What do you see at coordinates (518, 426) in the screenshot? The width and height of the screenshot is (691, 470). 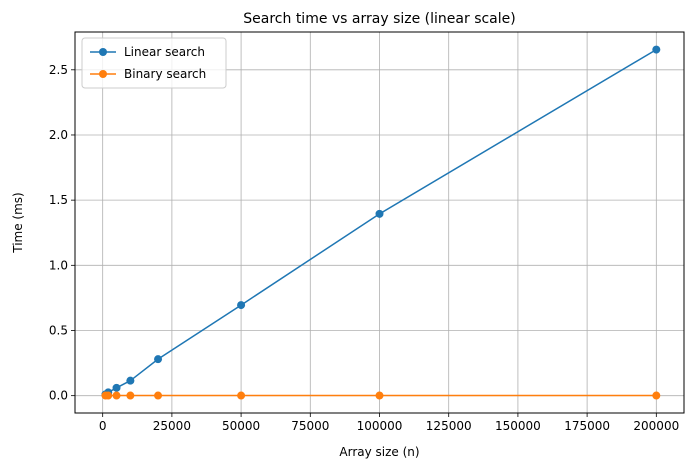 I see `x-tick-label: 150000` at bounding box center [518, 426].